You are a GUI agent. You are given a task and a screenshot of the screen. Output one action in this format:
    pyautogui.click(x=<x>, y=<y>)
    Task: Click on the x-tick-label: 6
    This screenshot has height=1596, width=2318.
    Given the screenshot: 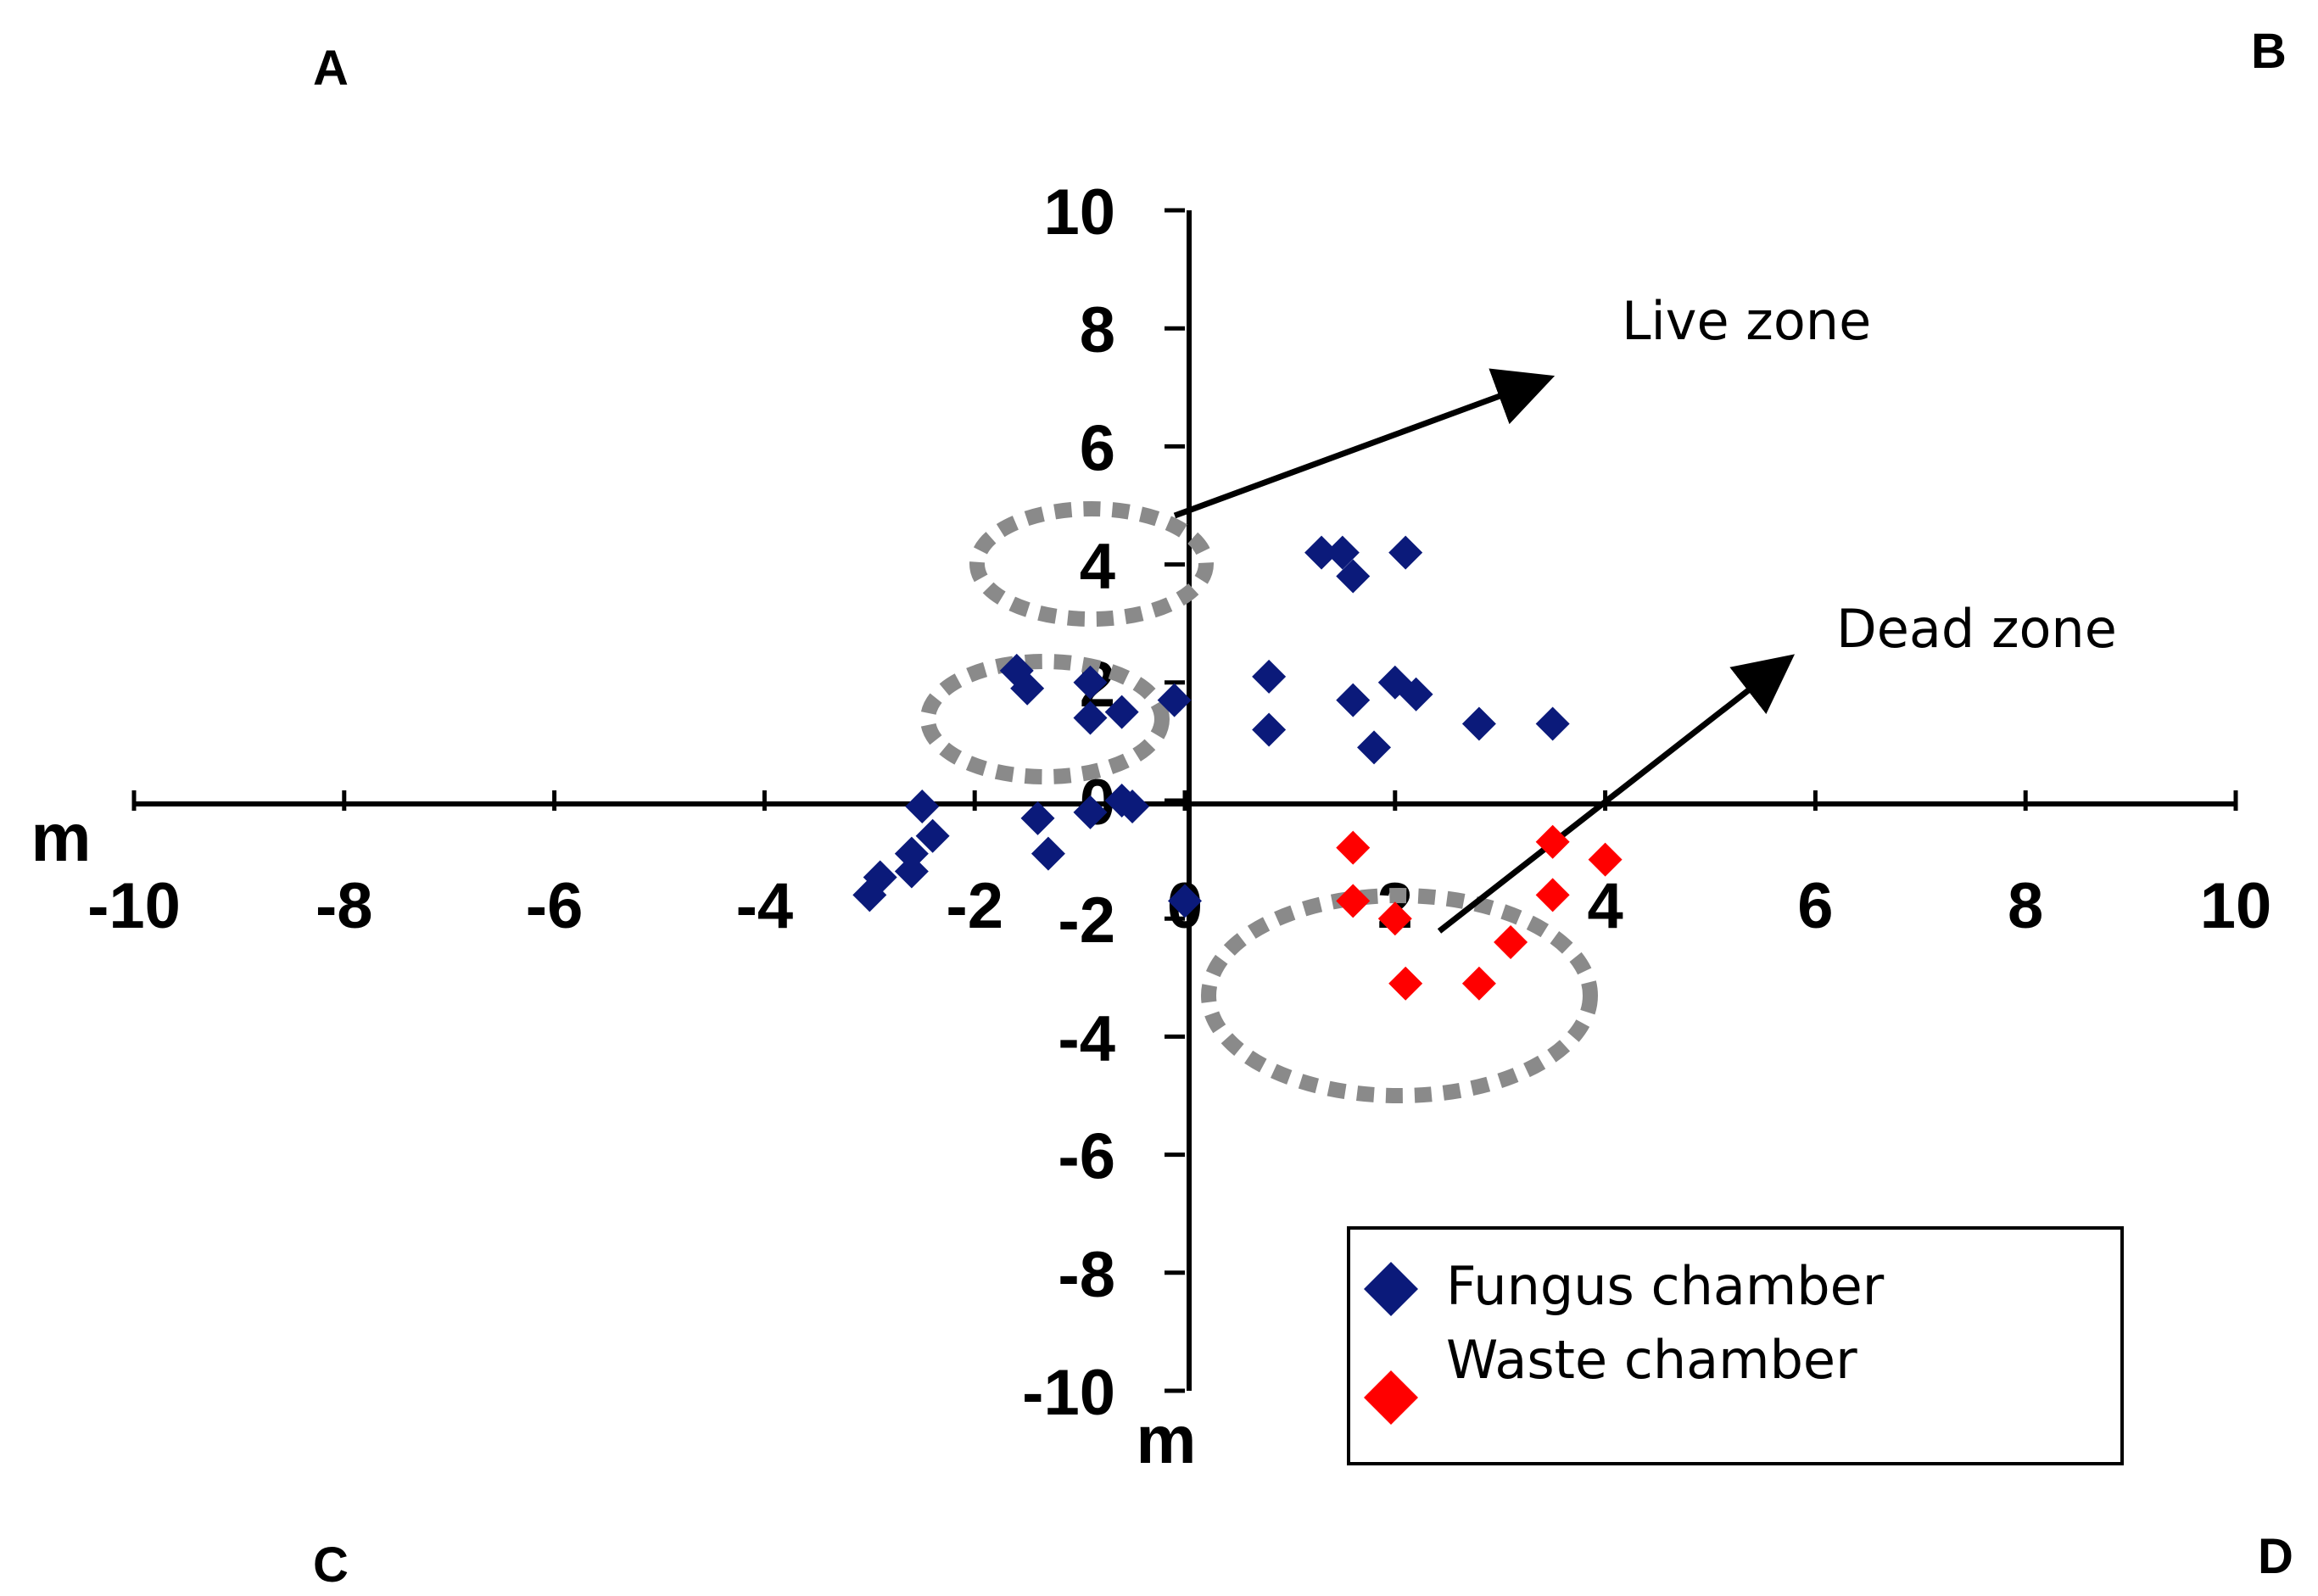 What is the action you would take?
    pyautogui.click(x=1815, y=906)
    